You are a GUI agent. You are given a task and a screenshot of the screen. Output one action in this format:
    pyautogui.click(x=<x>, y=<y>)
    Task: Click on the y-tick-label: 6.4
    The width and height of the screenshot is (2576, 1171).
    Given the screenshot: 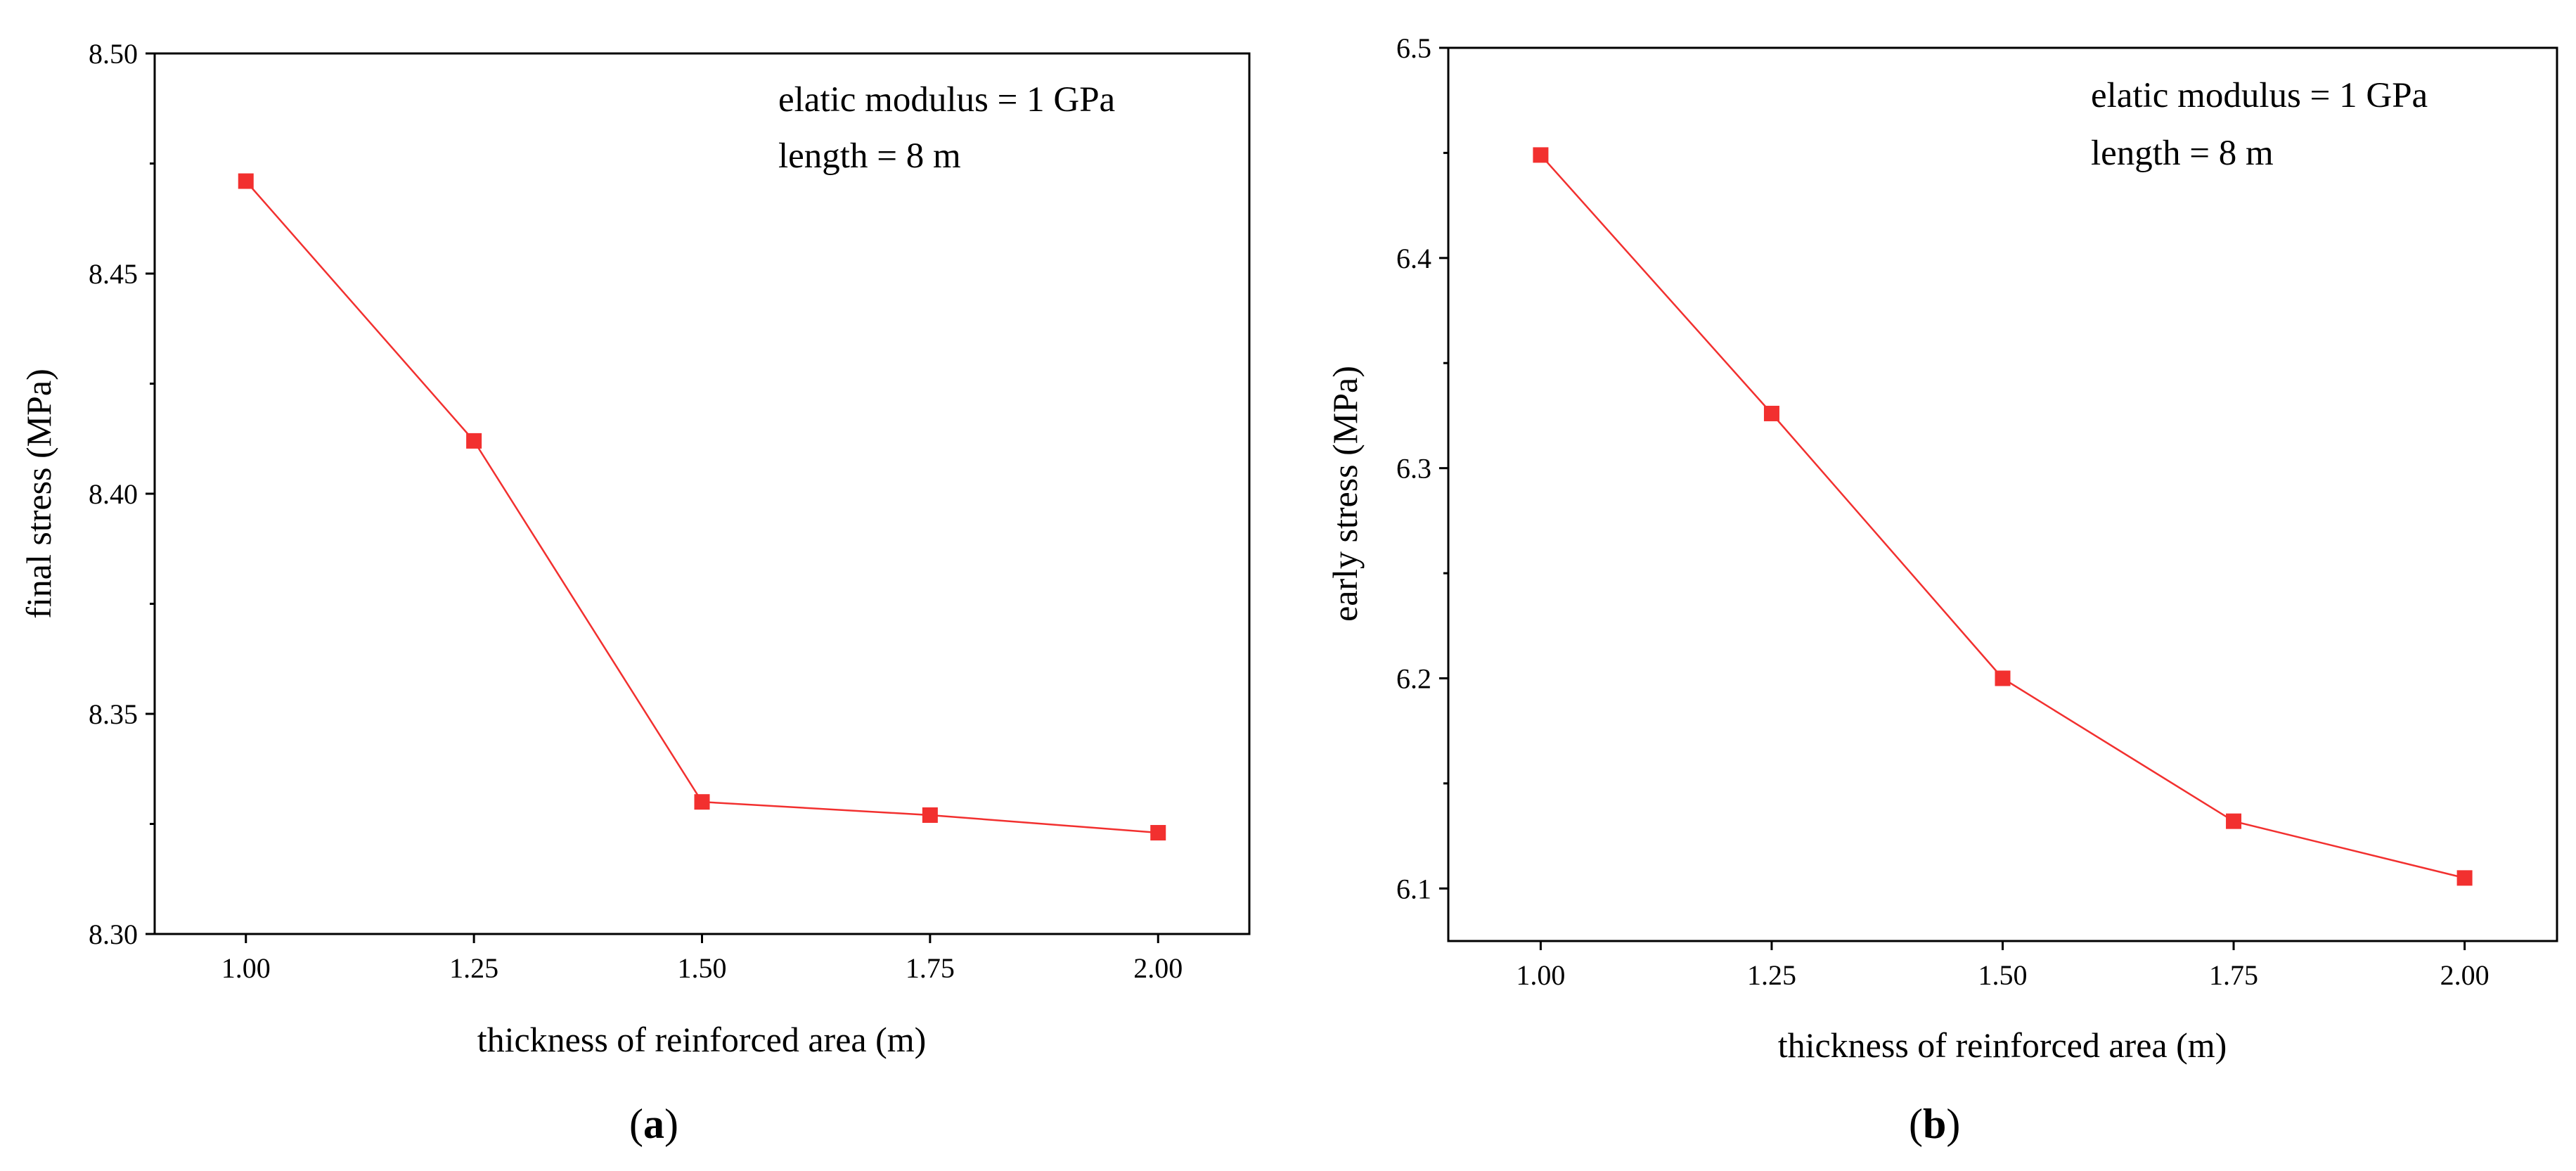 What is the action you would take?
    pyautogui.click(x=1413, y=258)
    